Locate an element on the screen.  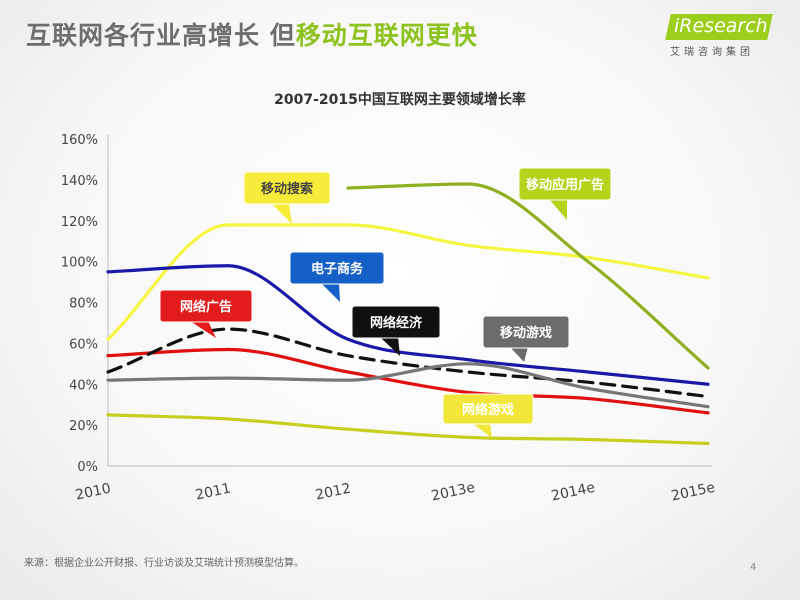
callout-label: 移动搜索 is located at coordinates (287, 189).